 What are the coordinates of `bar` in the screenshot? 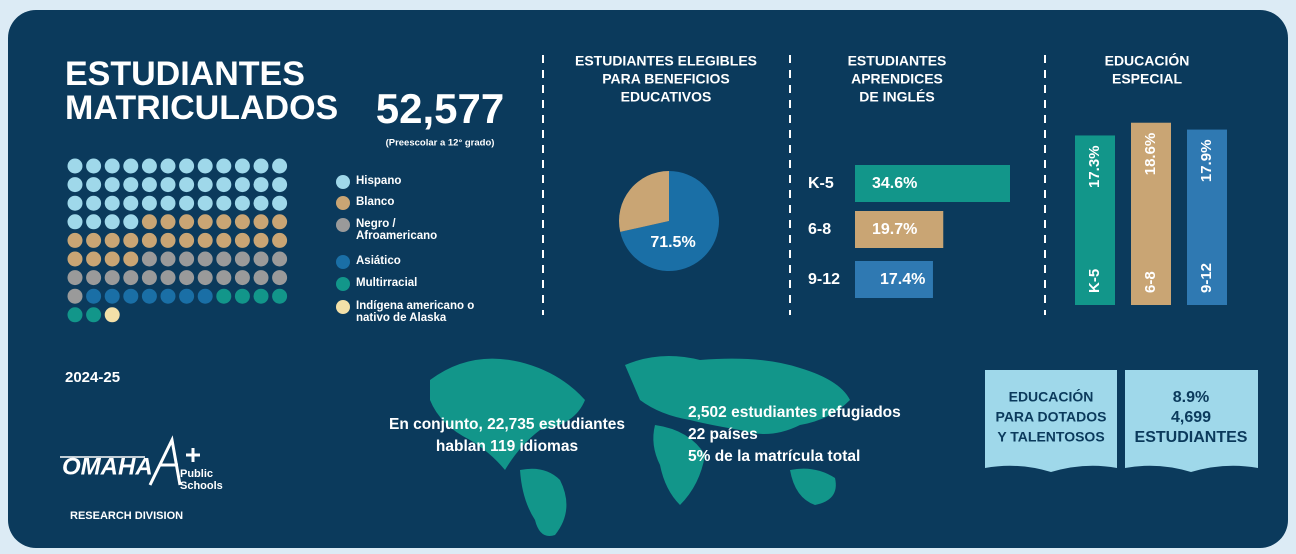 It's located at (899, 229).